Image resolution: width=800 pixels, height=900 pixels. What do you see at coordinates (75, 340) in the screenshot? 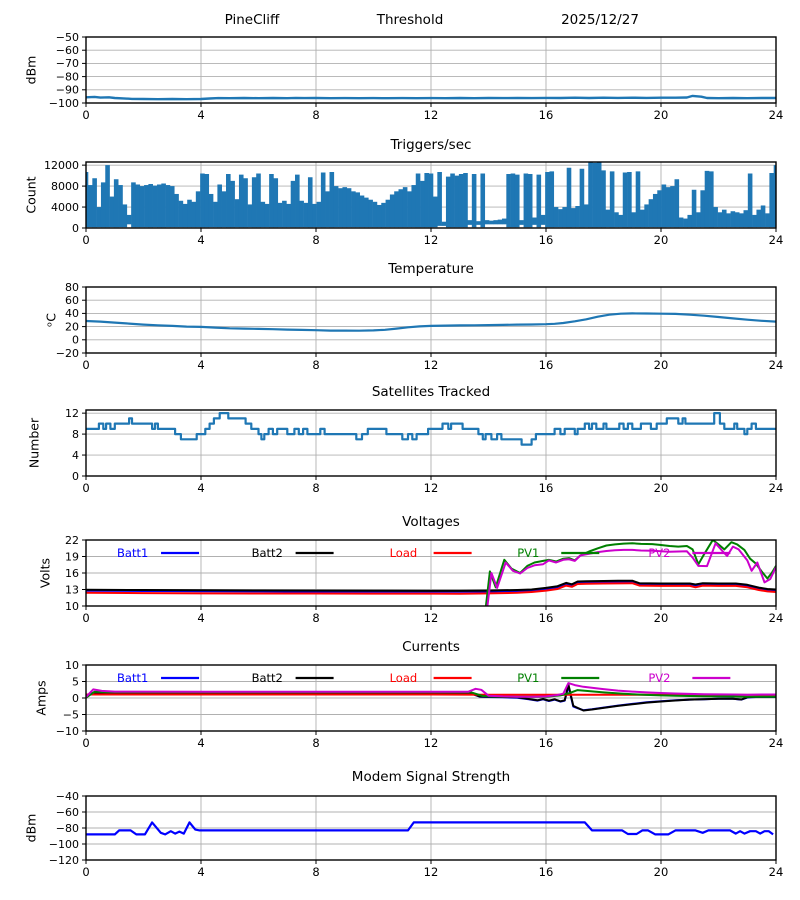
I see `temperature-ytick: 0` at bounding box center [75, 340].